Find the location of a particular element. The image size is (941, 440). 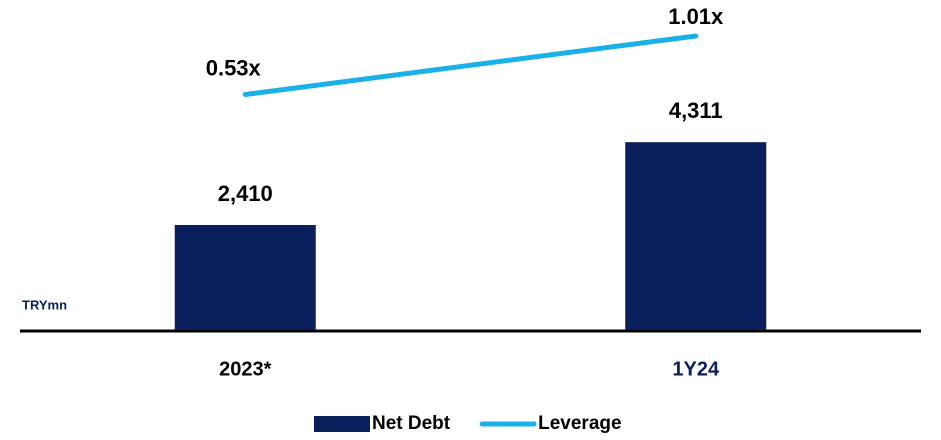

legend-label: Net Debt is located at coordinates (411, 423).